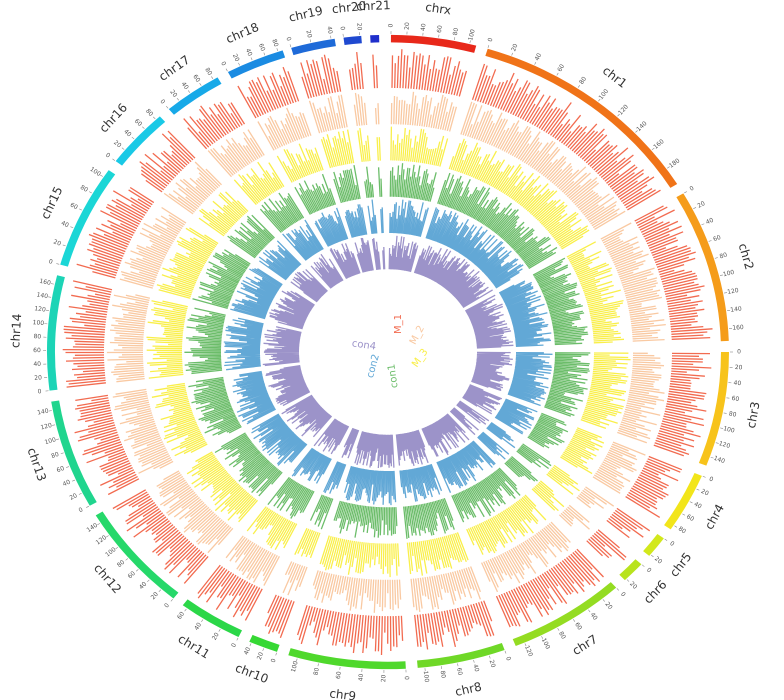  I want to click on chromosome-label-chr11: chr11, so click(194, 647).